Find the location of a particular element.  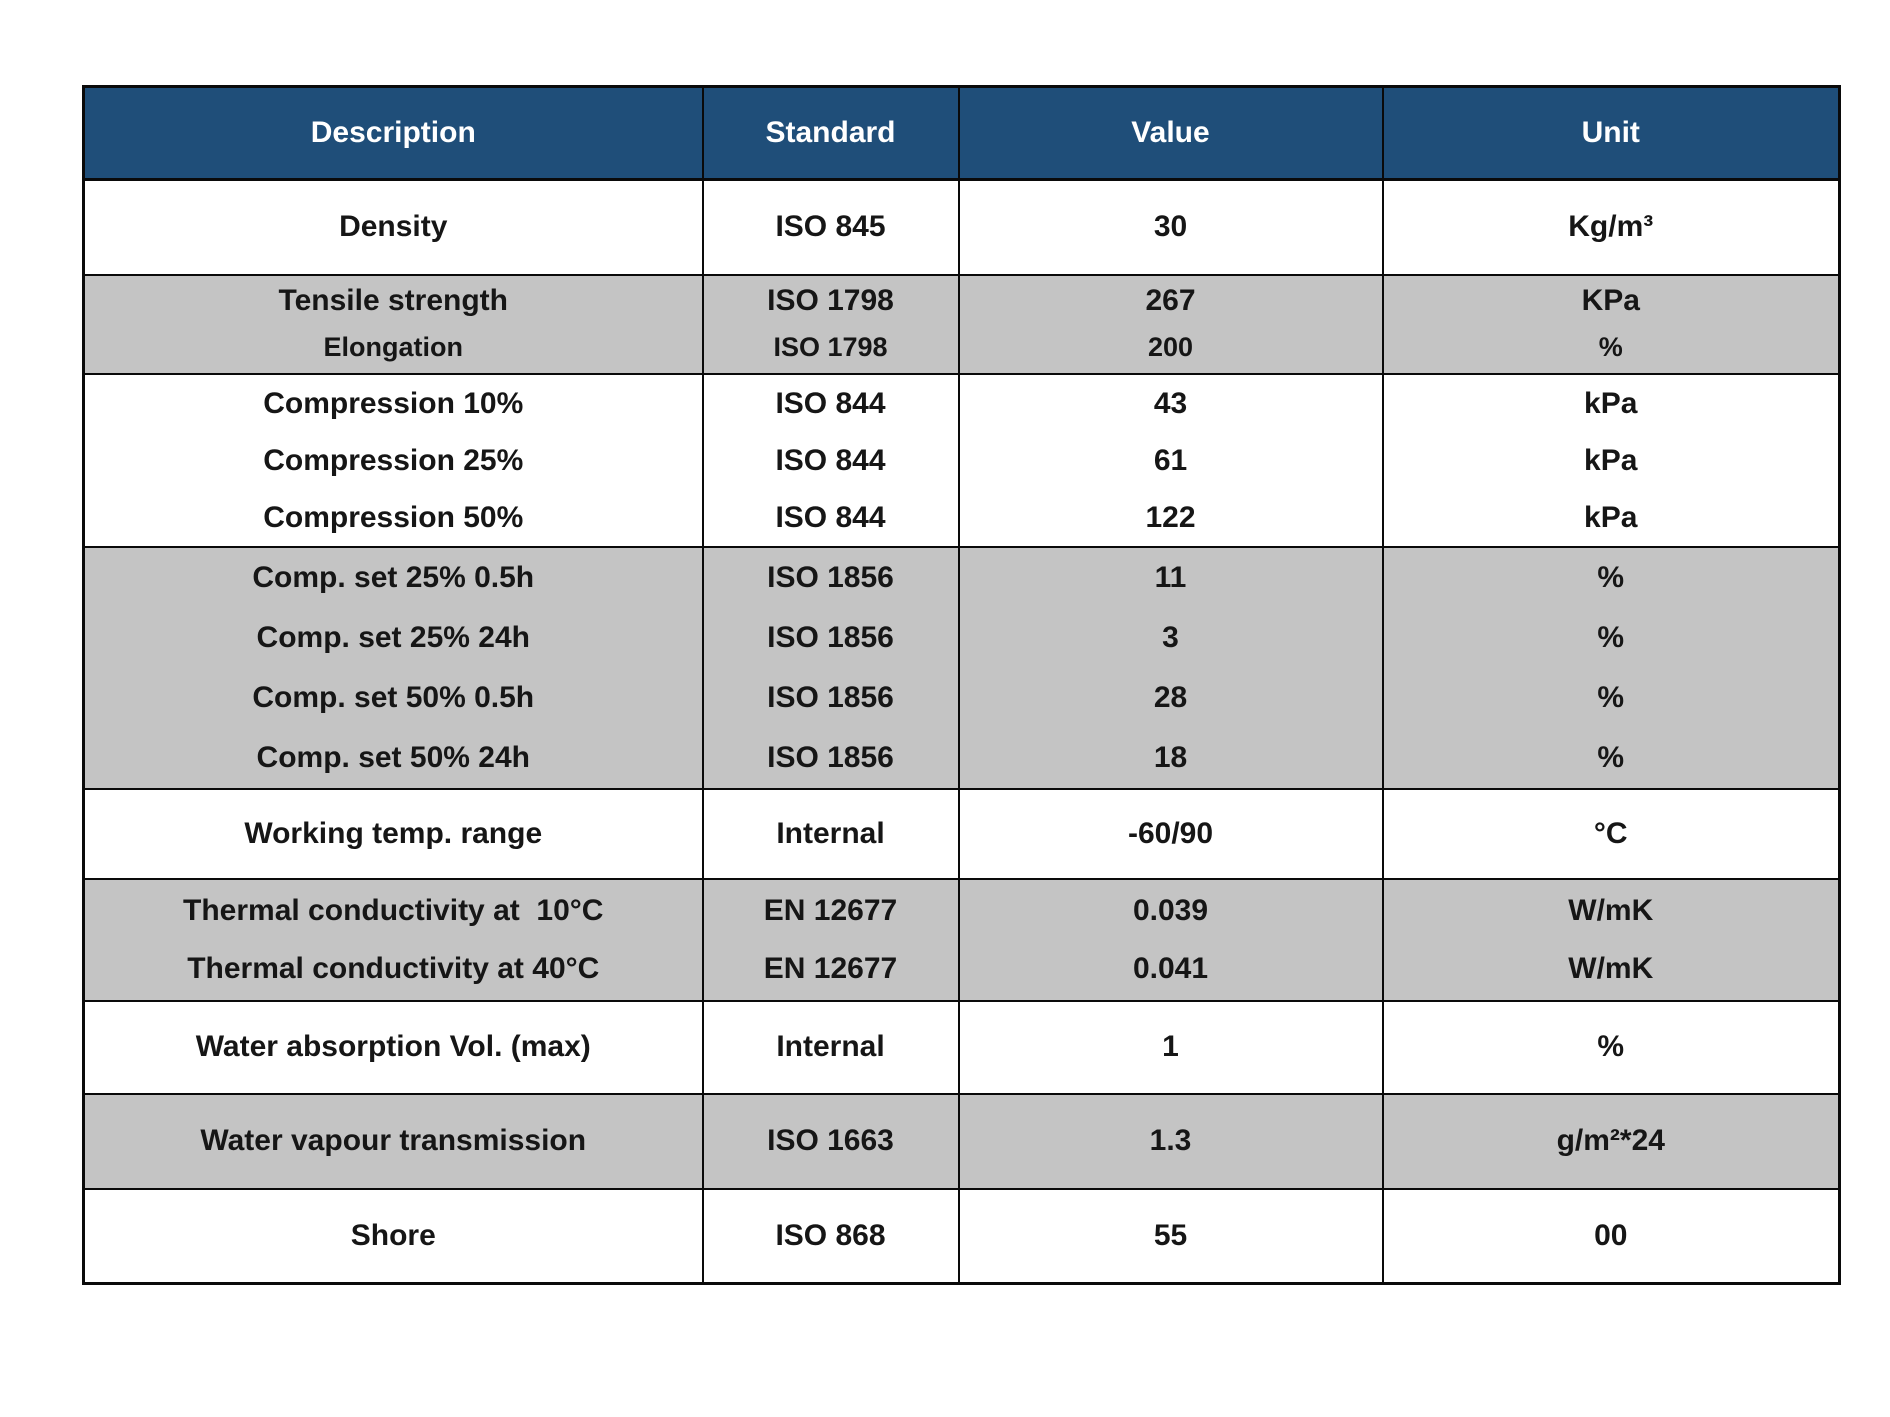

cell-line: 3 is located at coordinates (1170, 637).